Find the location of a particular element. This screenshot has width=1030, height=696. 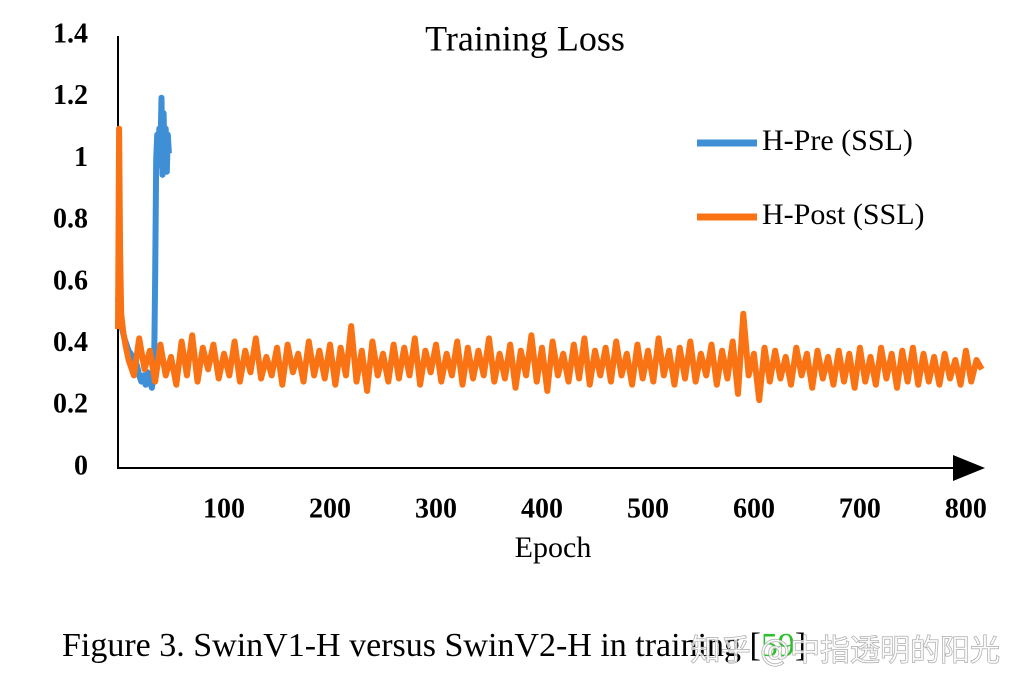

x-tick-label: 700 is located at coordinates (860, 508).